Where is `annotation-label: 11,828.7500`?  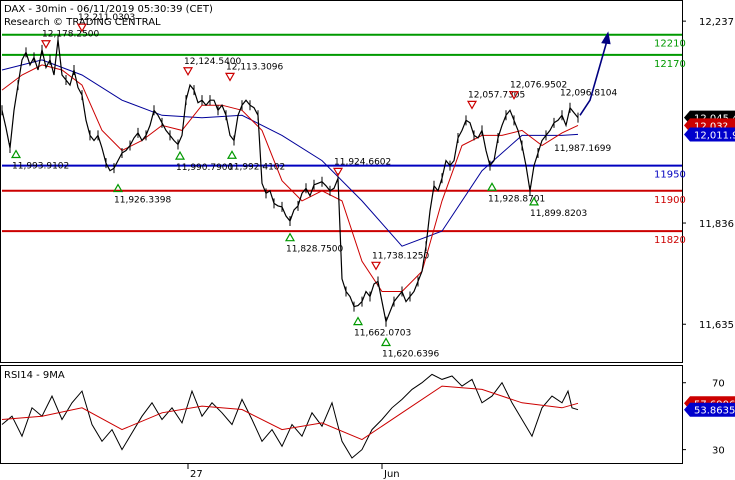 annotation-label: 11,828.7500 is located at coordinates (315, 250).